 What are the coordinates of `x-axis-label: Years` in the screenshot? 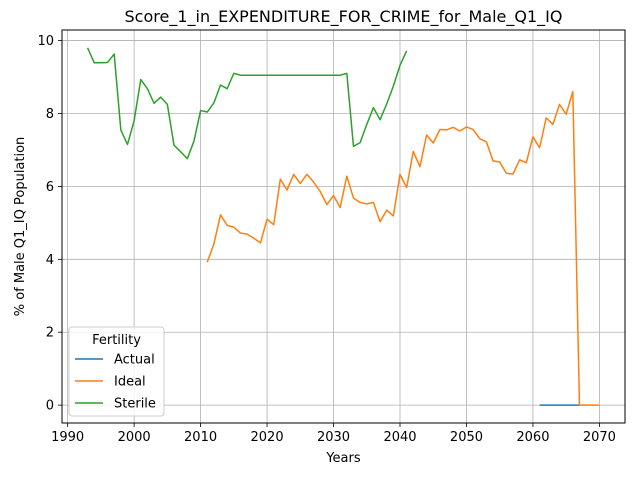 It's located at (343, 458).